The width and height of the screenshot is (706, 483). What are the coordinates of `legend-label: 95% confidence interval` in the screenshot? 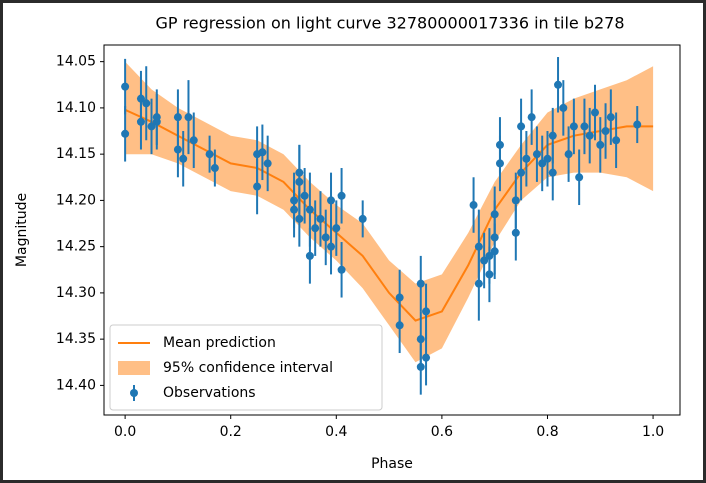 It's located at (248, 368).